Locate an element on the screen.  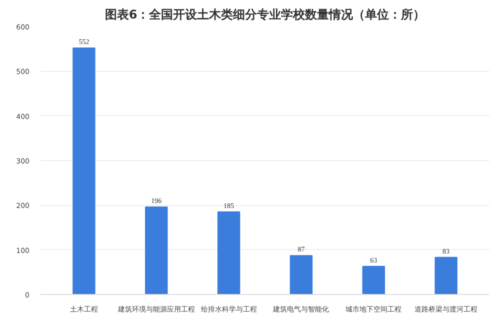
chart-title: 图表6：全国开设土木类细分专业学校数量情况（单位：所） is located at coordinates (265, 15).